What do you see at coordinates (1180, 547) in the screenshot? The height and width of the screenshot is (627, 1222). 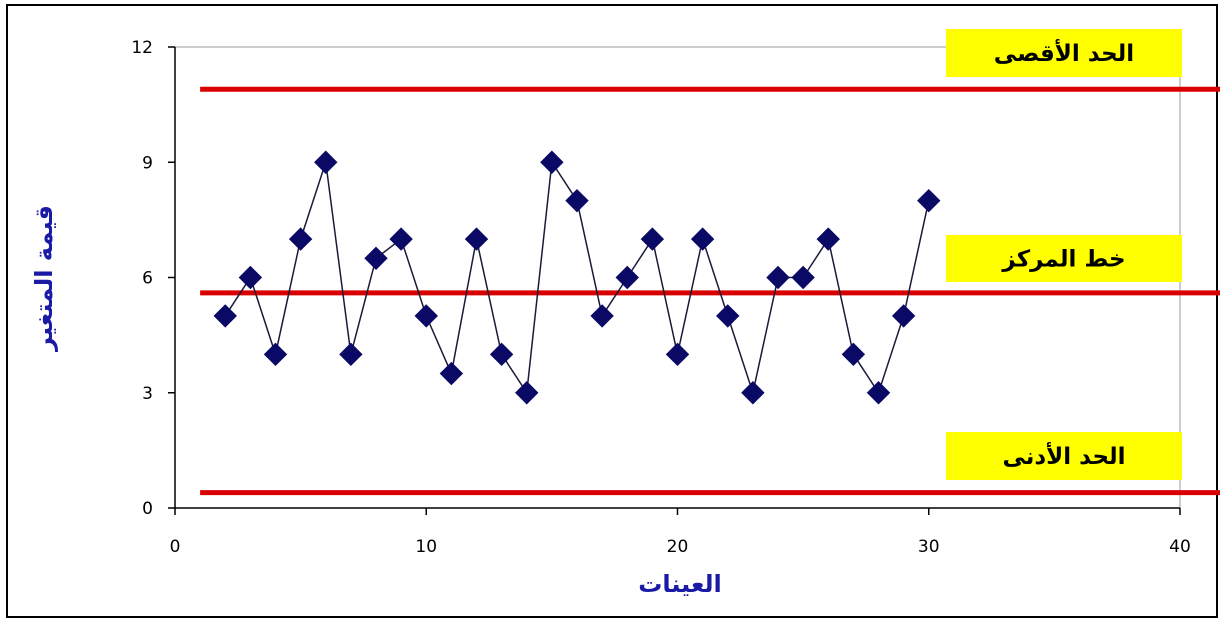 I see `x-tick-label: 40` at bounding box center [1180, 547].